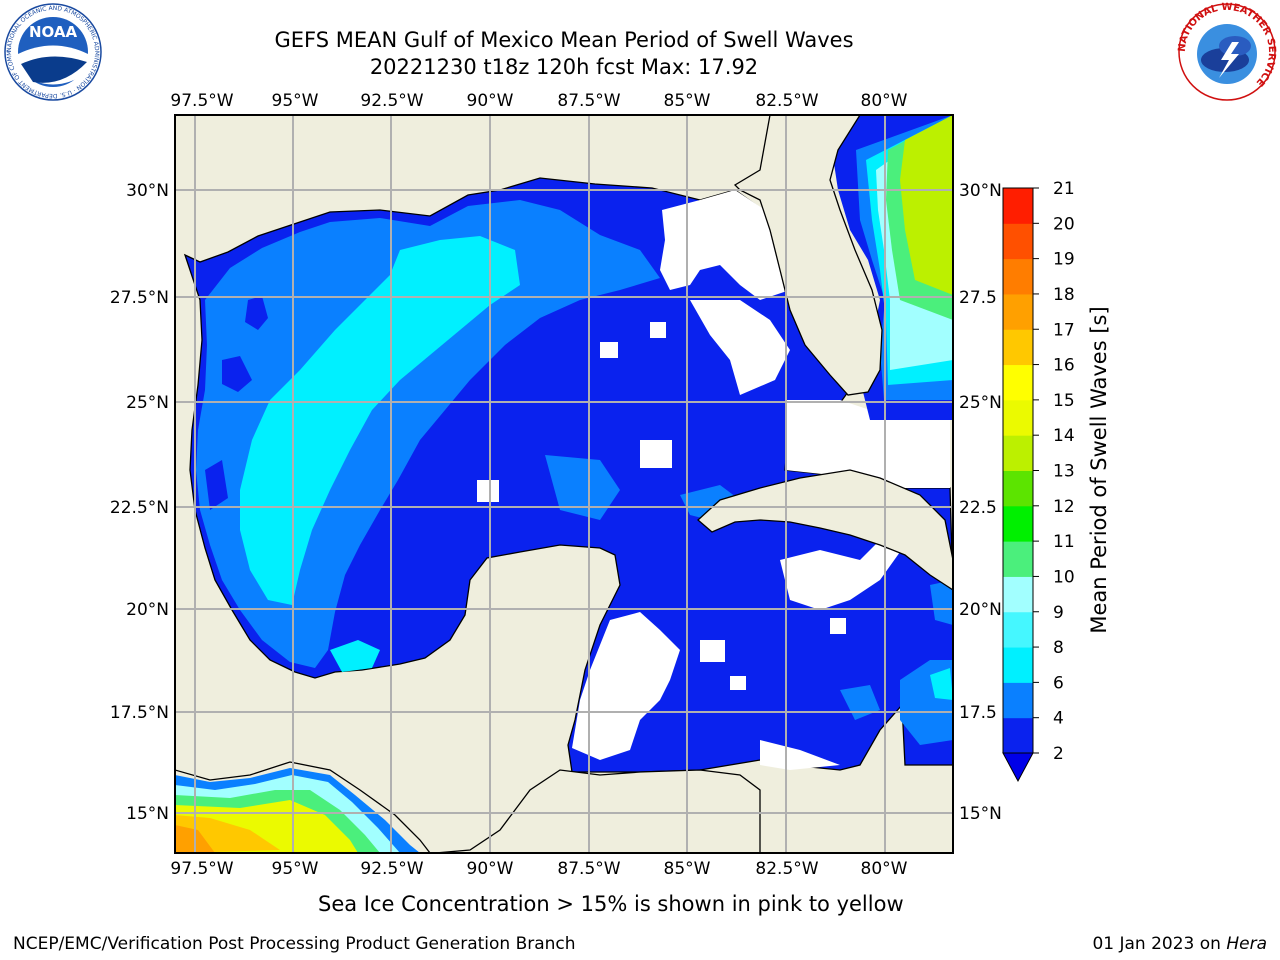 Image resolution: width=1280 pixels, height=960 pixels. Describe the element at coordinates (1038, 481) in the screenshot. I see `colorbar: 2 4 6 8 9 10 11 12 13 14 15 16 17 18 19 20 21` at that location.